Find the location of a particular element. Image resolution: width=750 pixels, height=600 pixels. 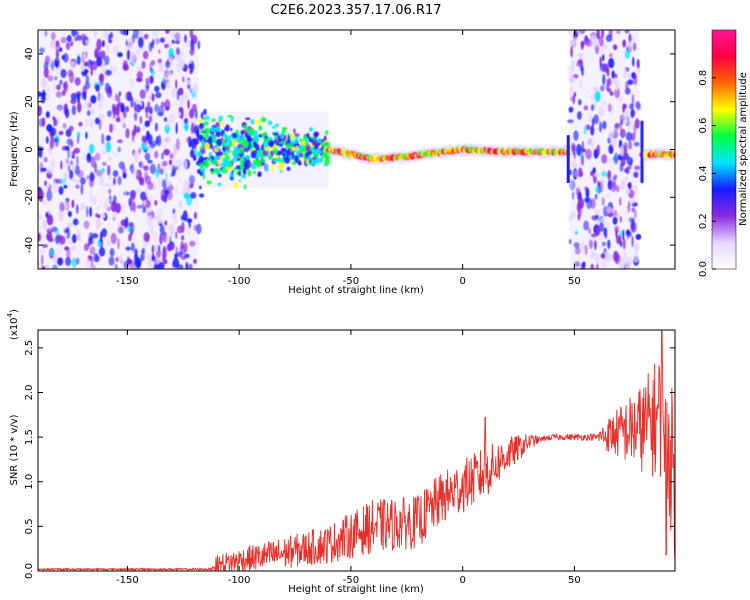

snr-x-tick-label: 50 is located at coordinates (574, 580).